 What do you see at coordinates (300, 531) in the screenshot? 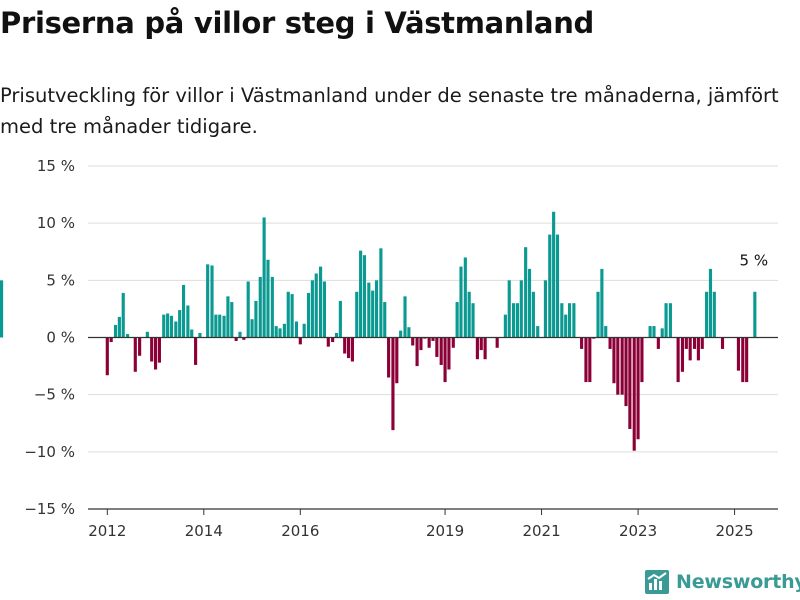
I see `x-tick-label: 2016` at bounding box center [300, 531].